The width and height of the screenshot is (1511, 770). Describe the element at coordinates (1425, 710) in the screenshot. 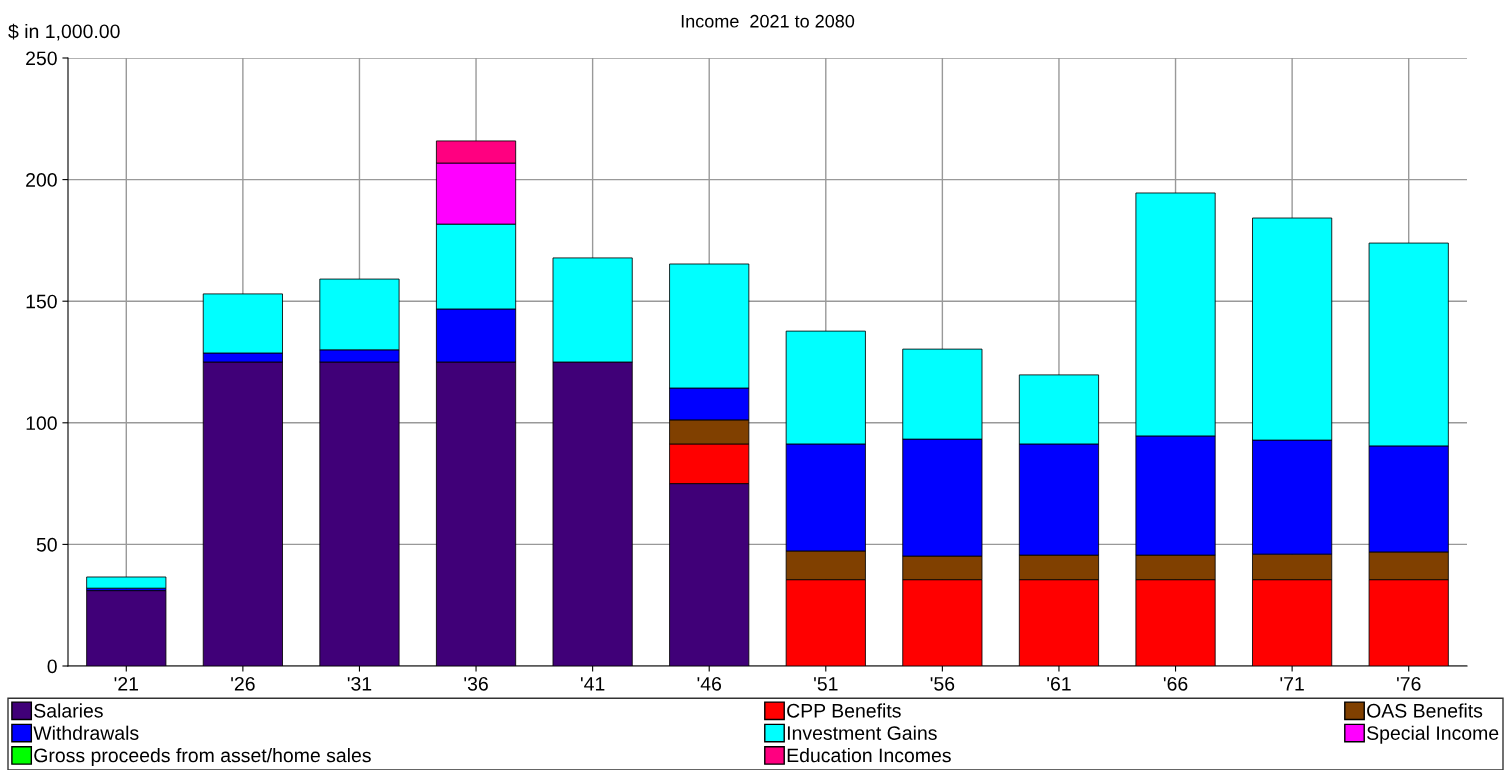

I see `legend-label: OAS Benefits` at that location.